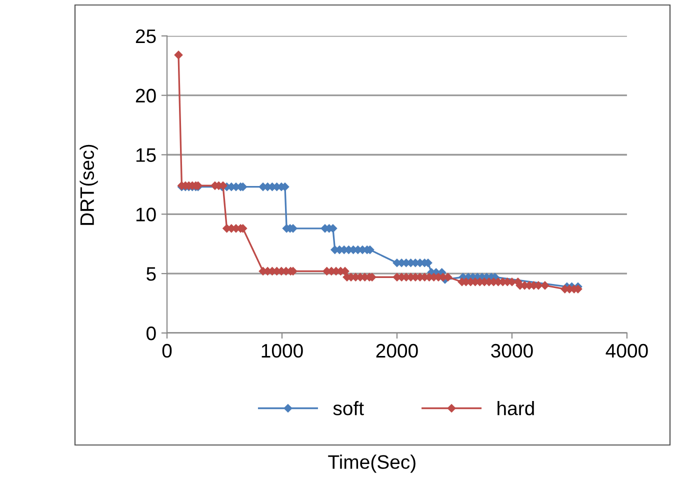 The image size is (680, 499). Describe the element at coordinates (146, 155) in the screenshot. I see `y-tick-label: 15` at that location.